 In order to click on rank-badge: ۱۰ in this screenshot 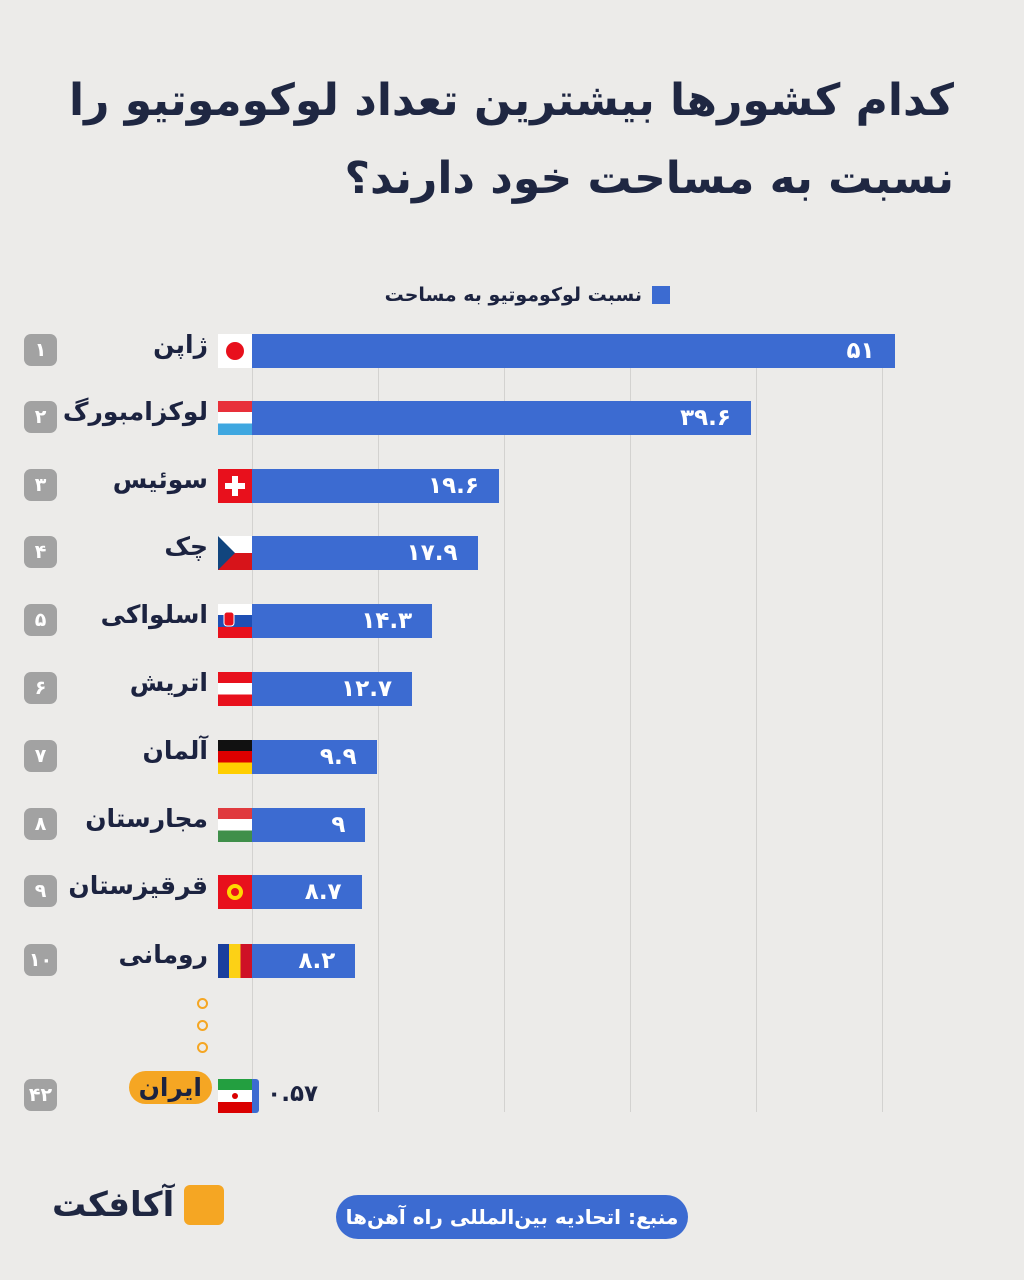, I will do `click(40, 960)`.